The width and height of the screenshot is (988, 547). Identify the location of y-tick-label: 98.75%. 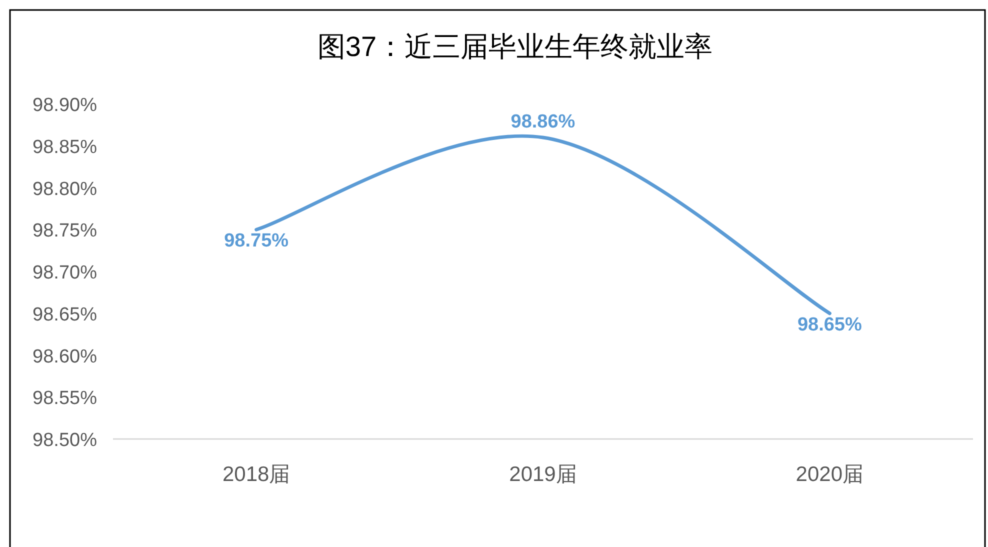
(65, 231).